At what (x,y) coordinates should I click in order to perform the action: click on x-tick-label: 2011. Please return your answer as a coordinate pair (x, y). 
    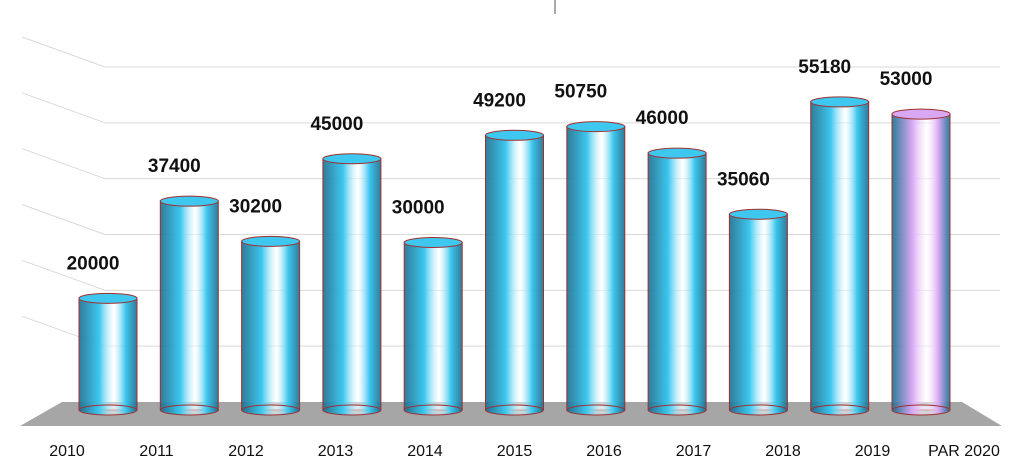
    Looking at the image, I should click on (156, 451).